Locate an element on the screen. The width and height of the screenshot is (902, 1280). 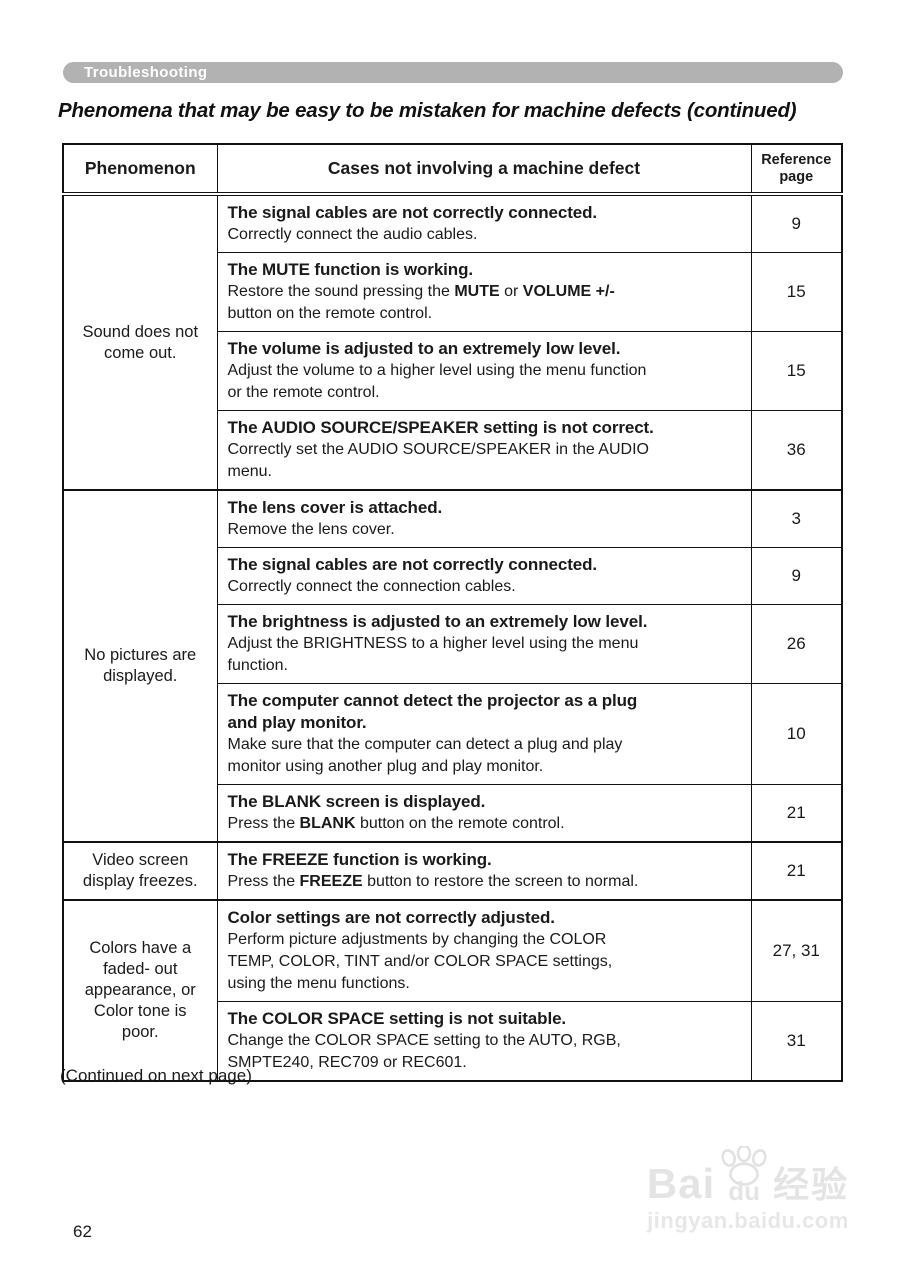
case-body: Correctly connect the audio cables. is located at coordinates (352, 234).